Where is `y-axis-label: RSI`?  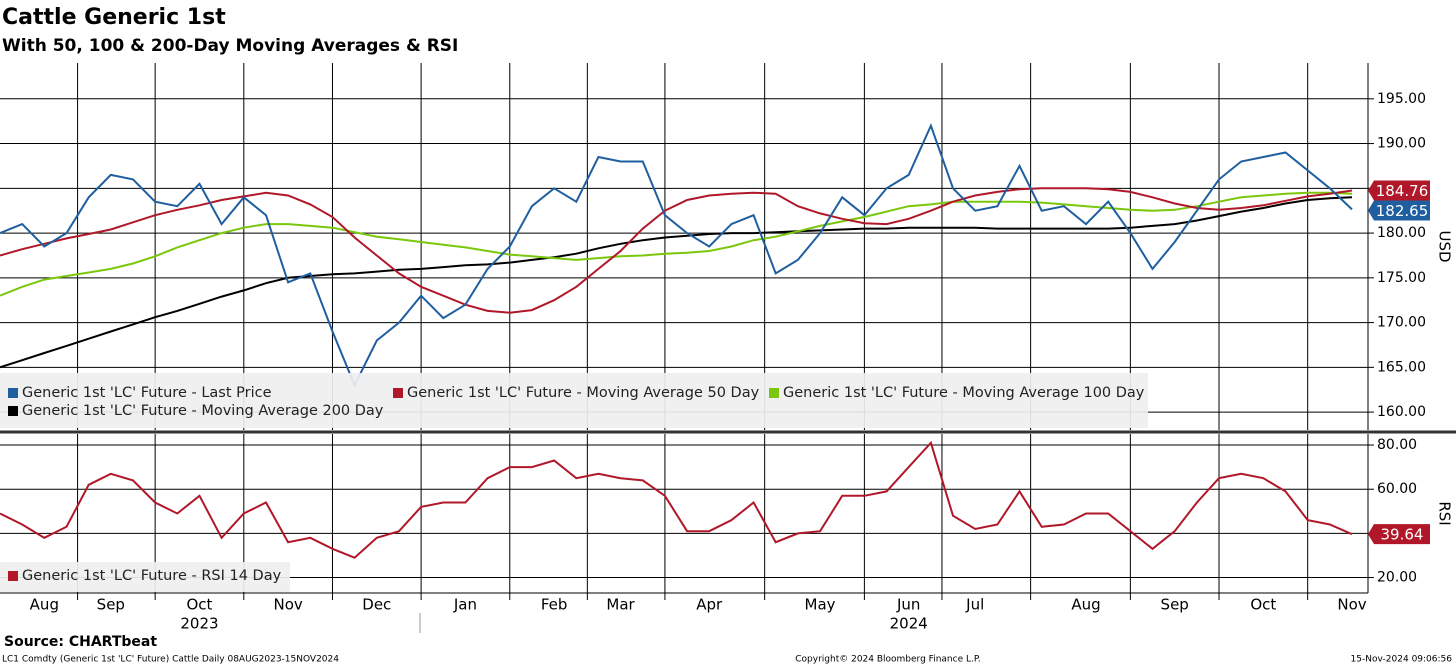 y-axis-label: RSI is located at coordinates (1445, 513).